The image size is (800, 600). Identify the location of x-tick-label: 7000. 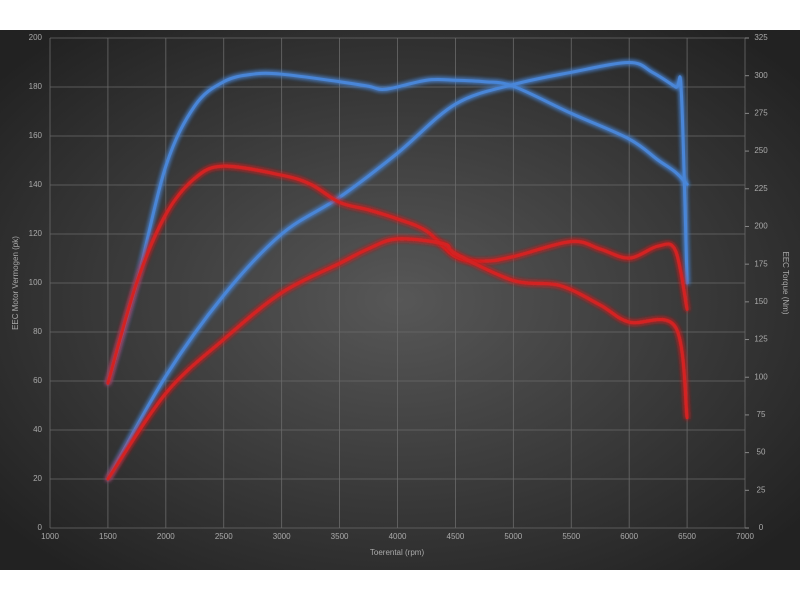
(745, 536).